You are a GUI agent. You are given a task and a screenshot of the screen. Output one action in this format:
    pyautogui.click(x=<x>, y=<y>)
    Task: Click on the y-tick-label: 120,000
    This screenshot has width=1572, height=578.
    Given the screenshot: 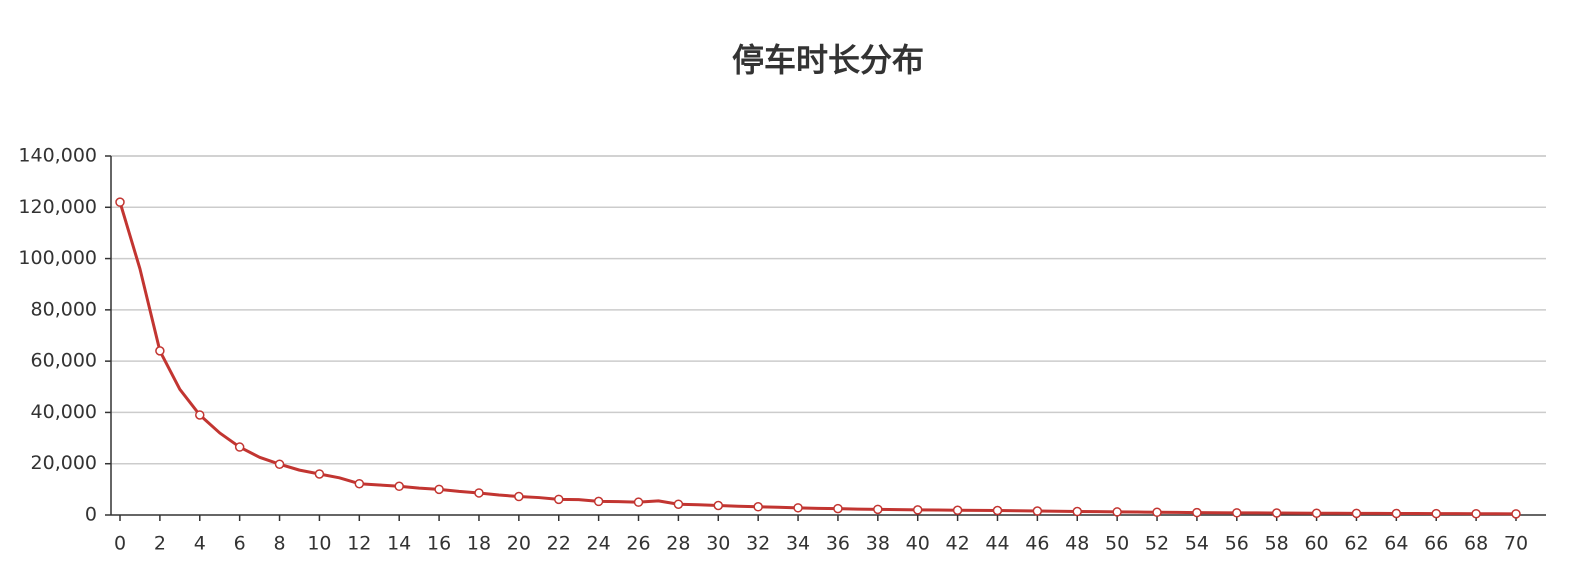 What is the action you would take?
    pyautogui.click(x=57, y=207)
    